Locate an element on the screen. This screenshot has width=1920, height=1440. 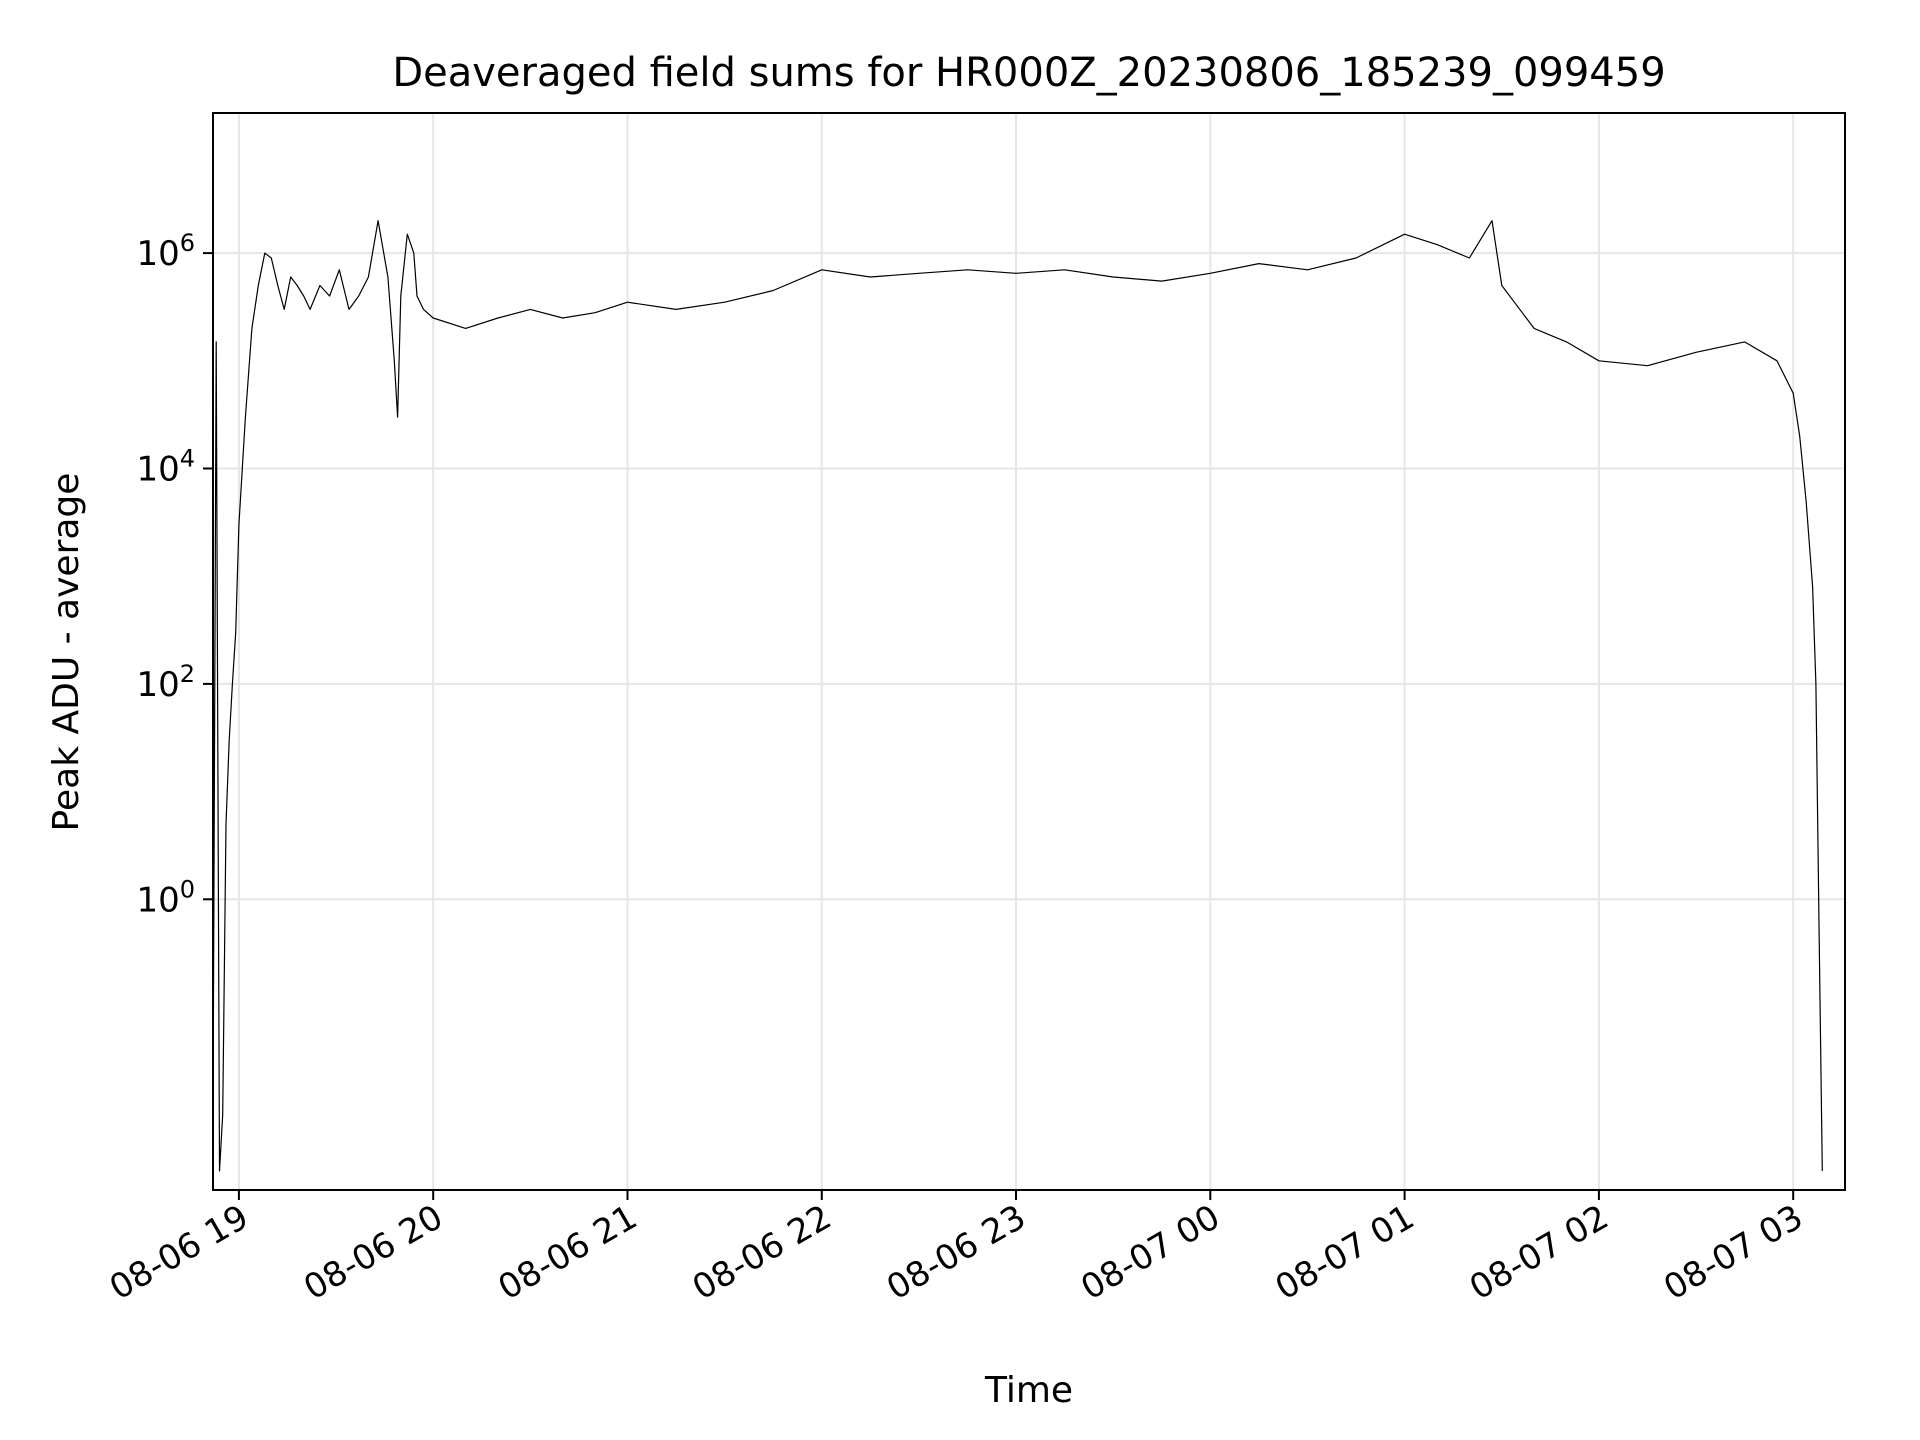
y-tick-label: 10² is located at coordinates (165, 682).